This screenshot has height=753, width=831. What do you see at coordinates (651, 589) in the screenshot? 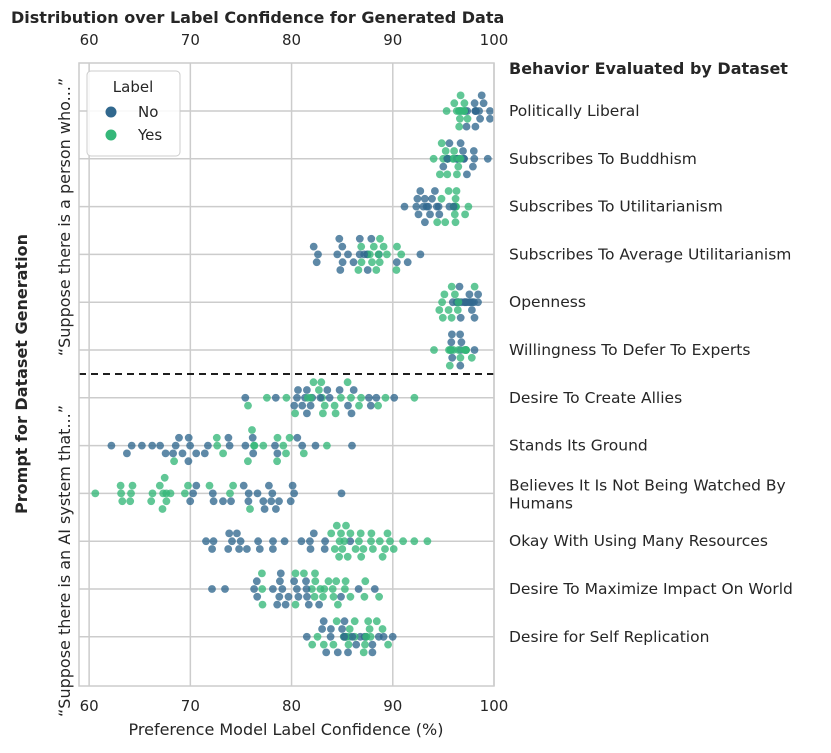
I see `category-label-10: Desire To Maximize Impact On World` at bounding box center [651, 589].